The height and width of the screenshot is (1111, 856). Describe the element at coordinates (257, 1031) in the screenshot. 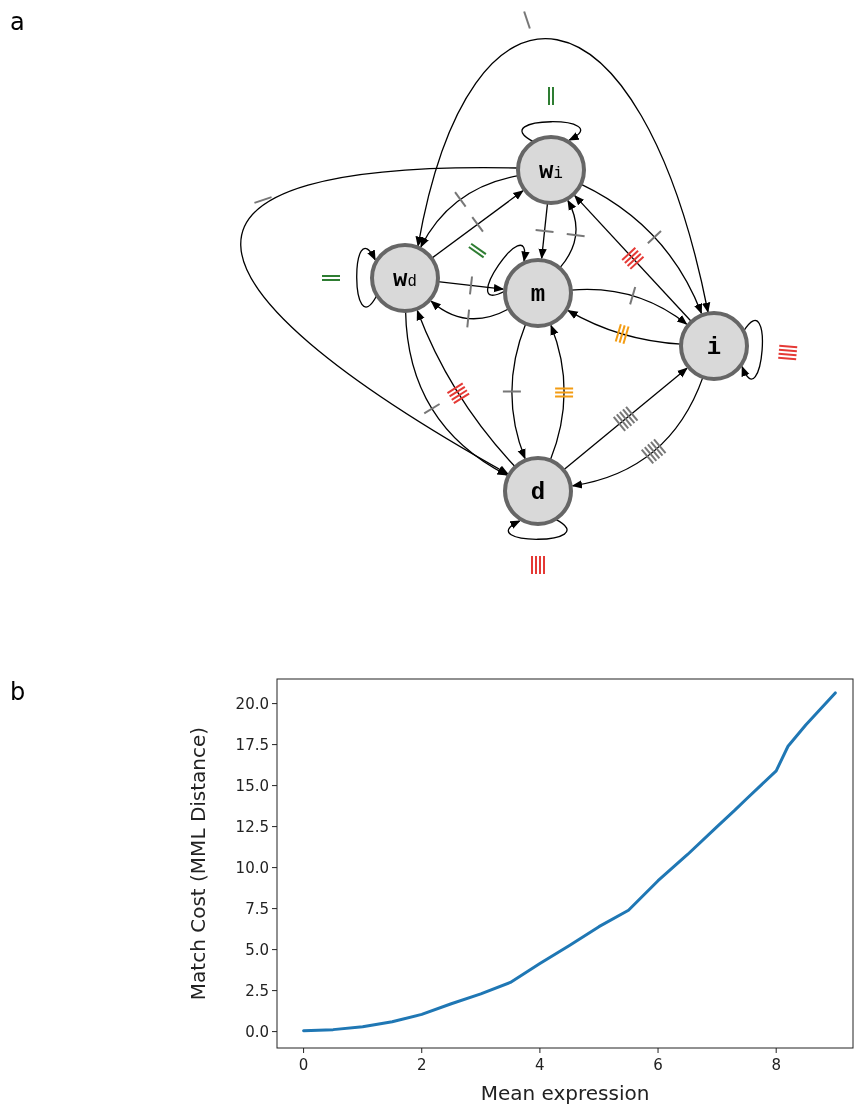

I see `y-tick-label: 0.0` at that location.